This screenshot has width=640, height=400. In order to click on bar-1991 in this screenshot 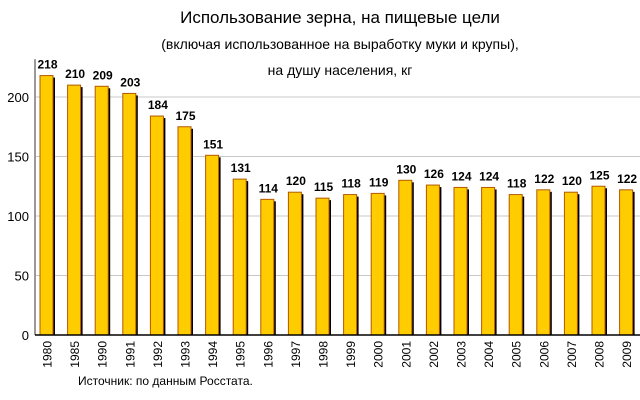, I will do `click(129, 214)`.